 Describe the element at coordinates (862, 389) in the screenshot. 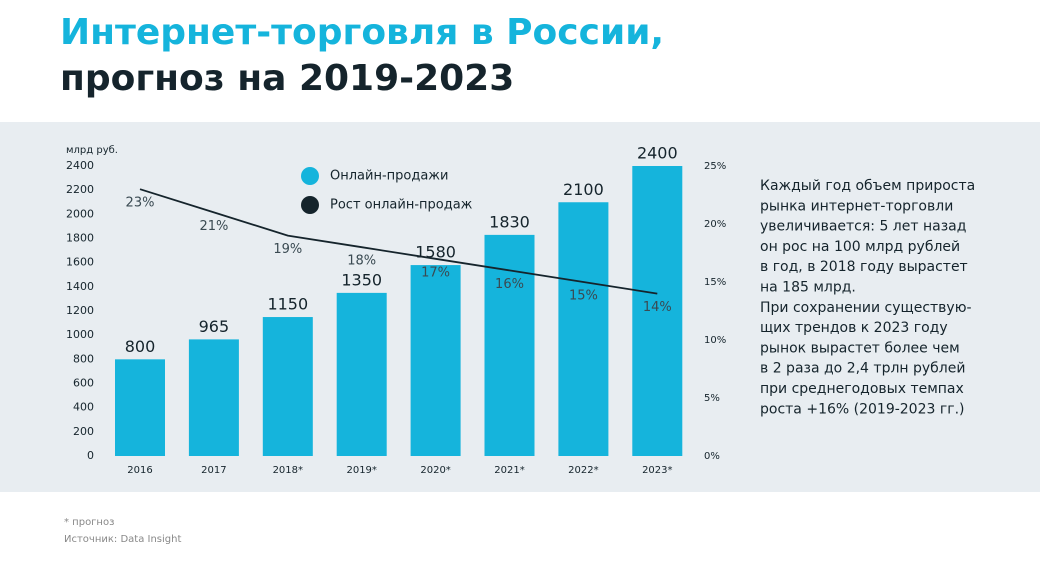

I see `note-line: при среднегодовых темпах` at that location.